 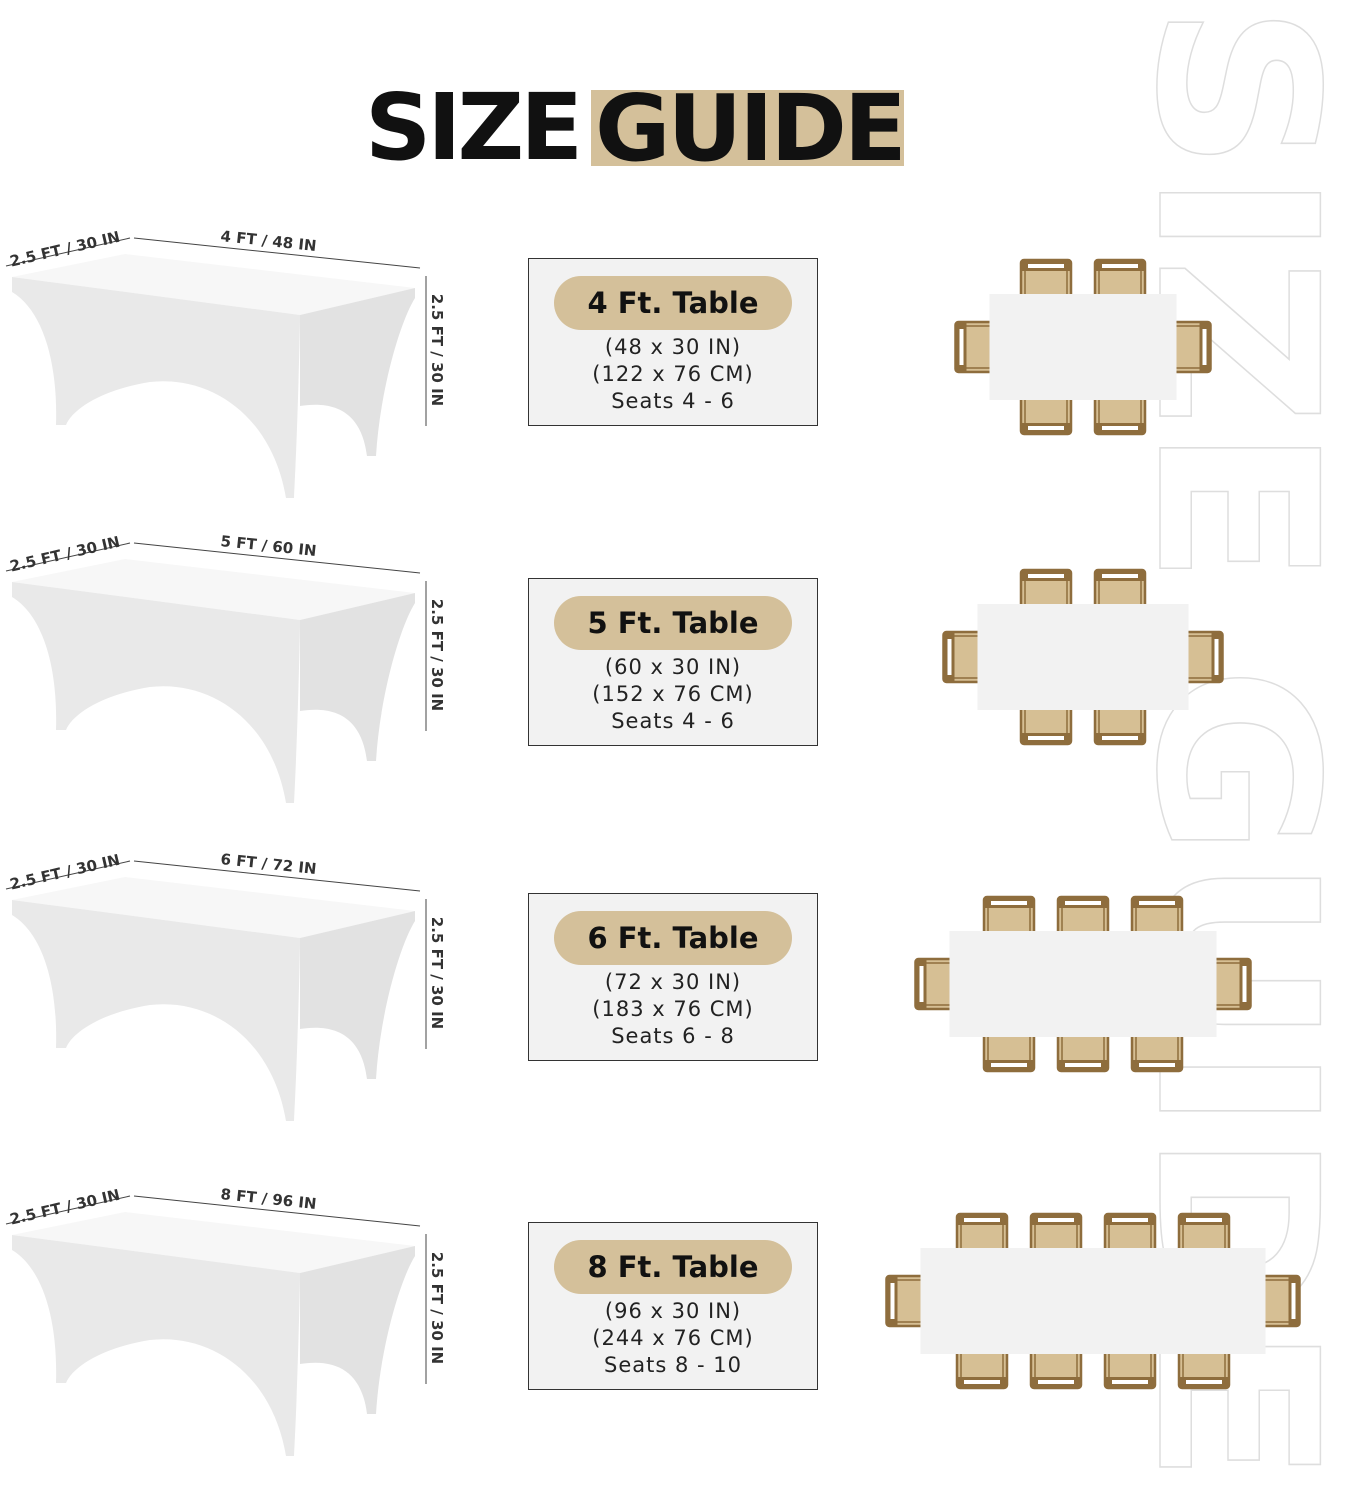 I want to click on seating-capacity: Seats 8 - 10, so click(x=673, y=1365).